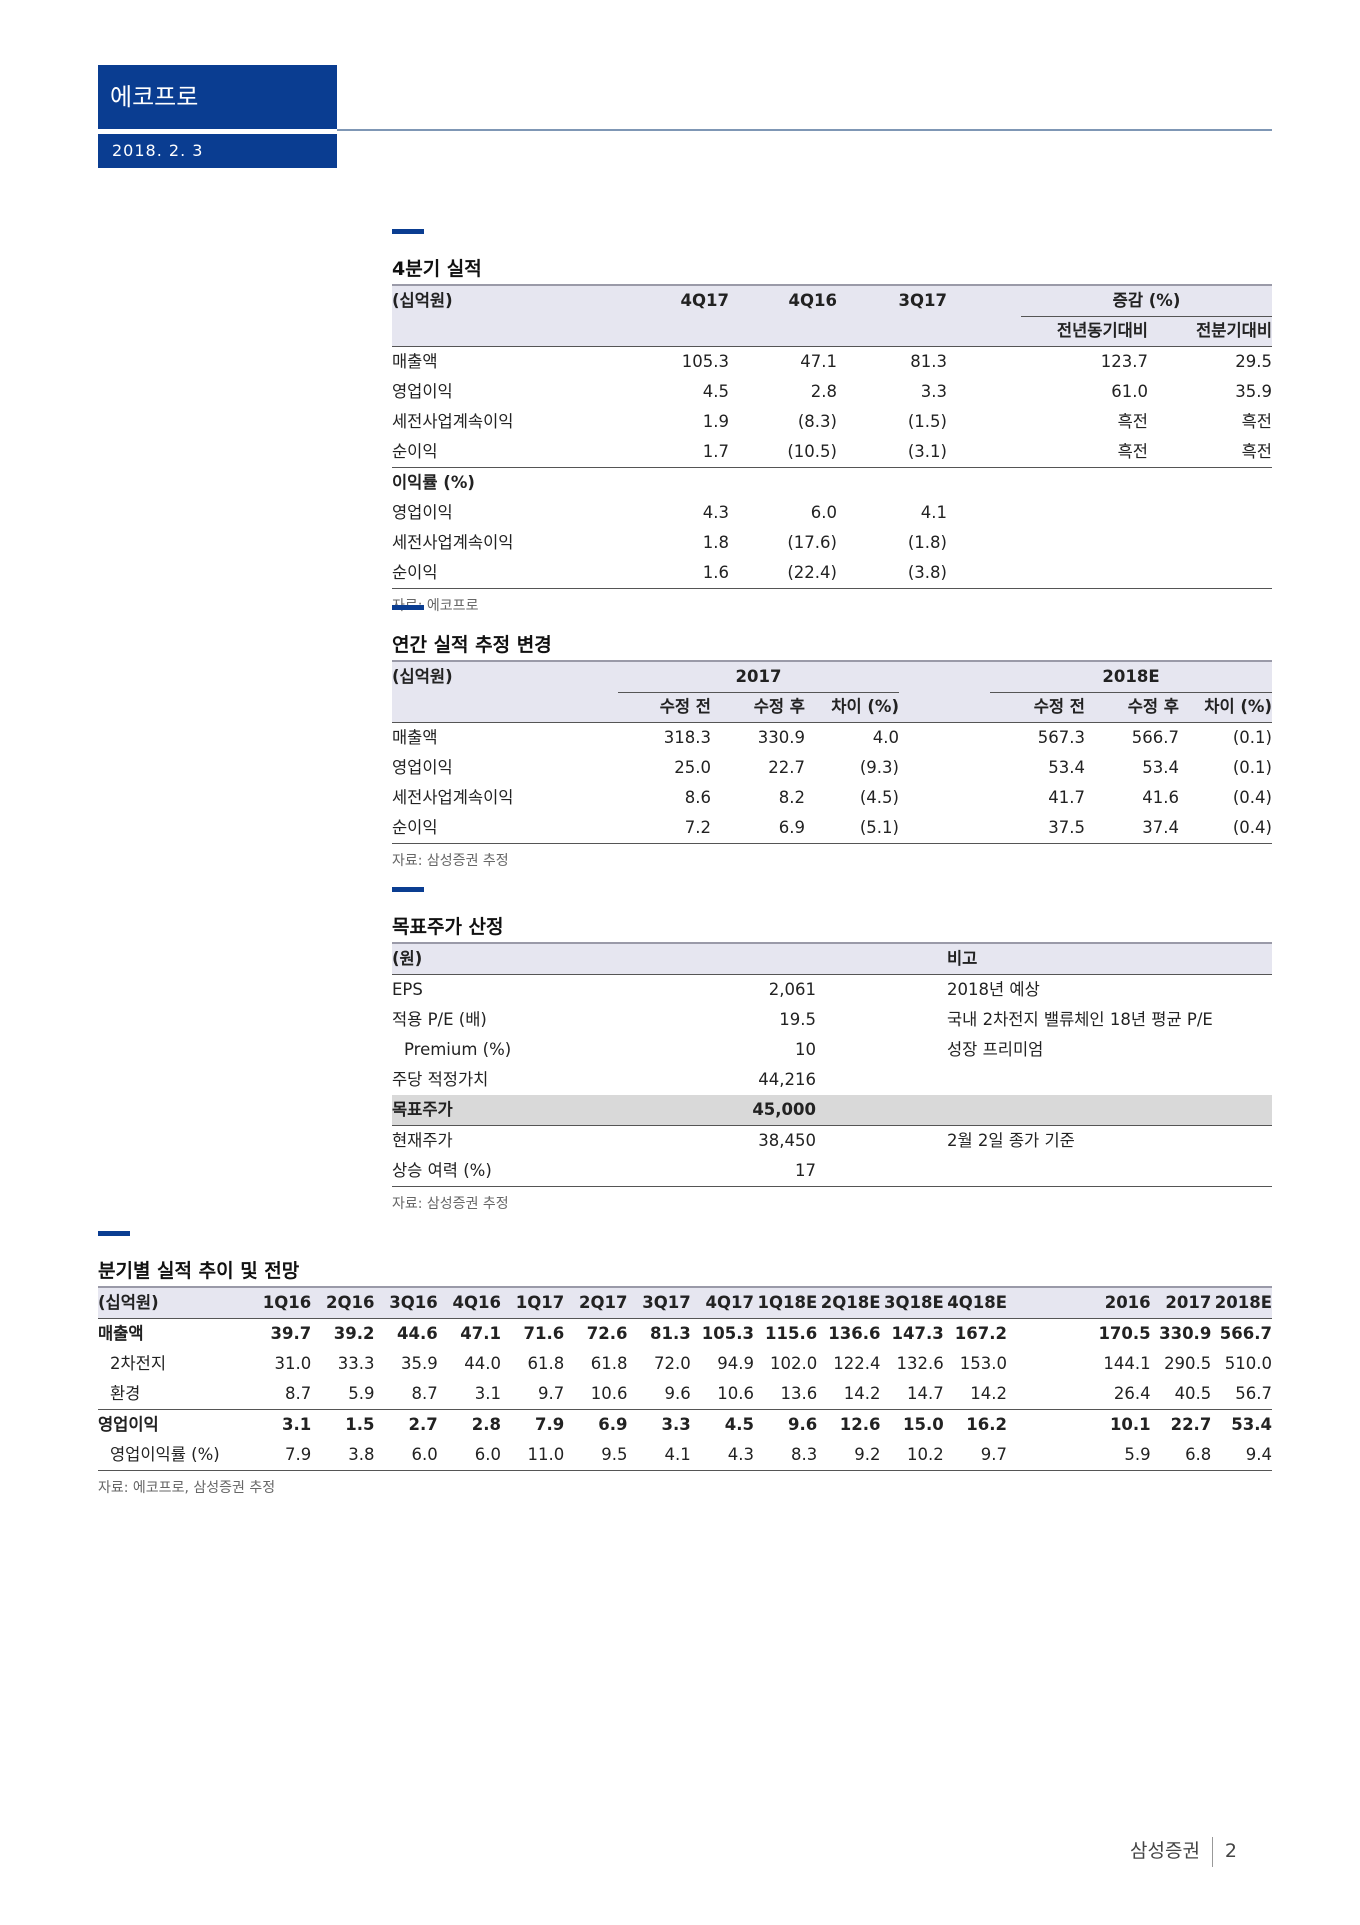 The width and height of the screenshot is (1360, 1925). Describe the element at coordinates (121, 1333) in the screenshot. I see `row-label: 매출액` at that location.